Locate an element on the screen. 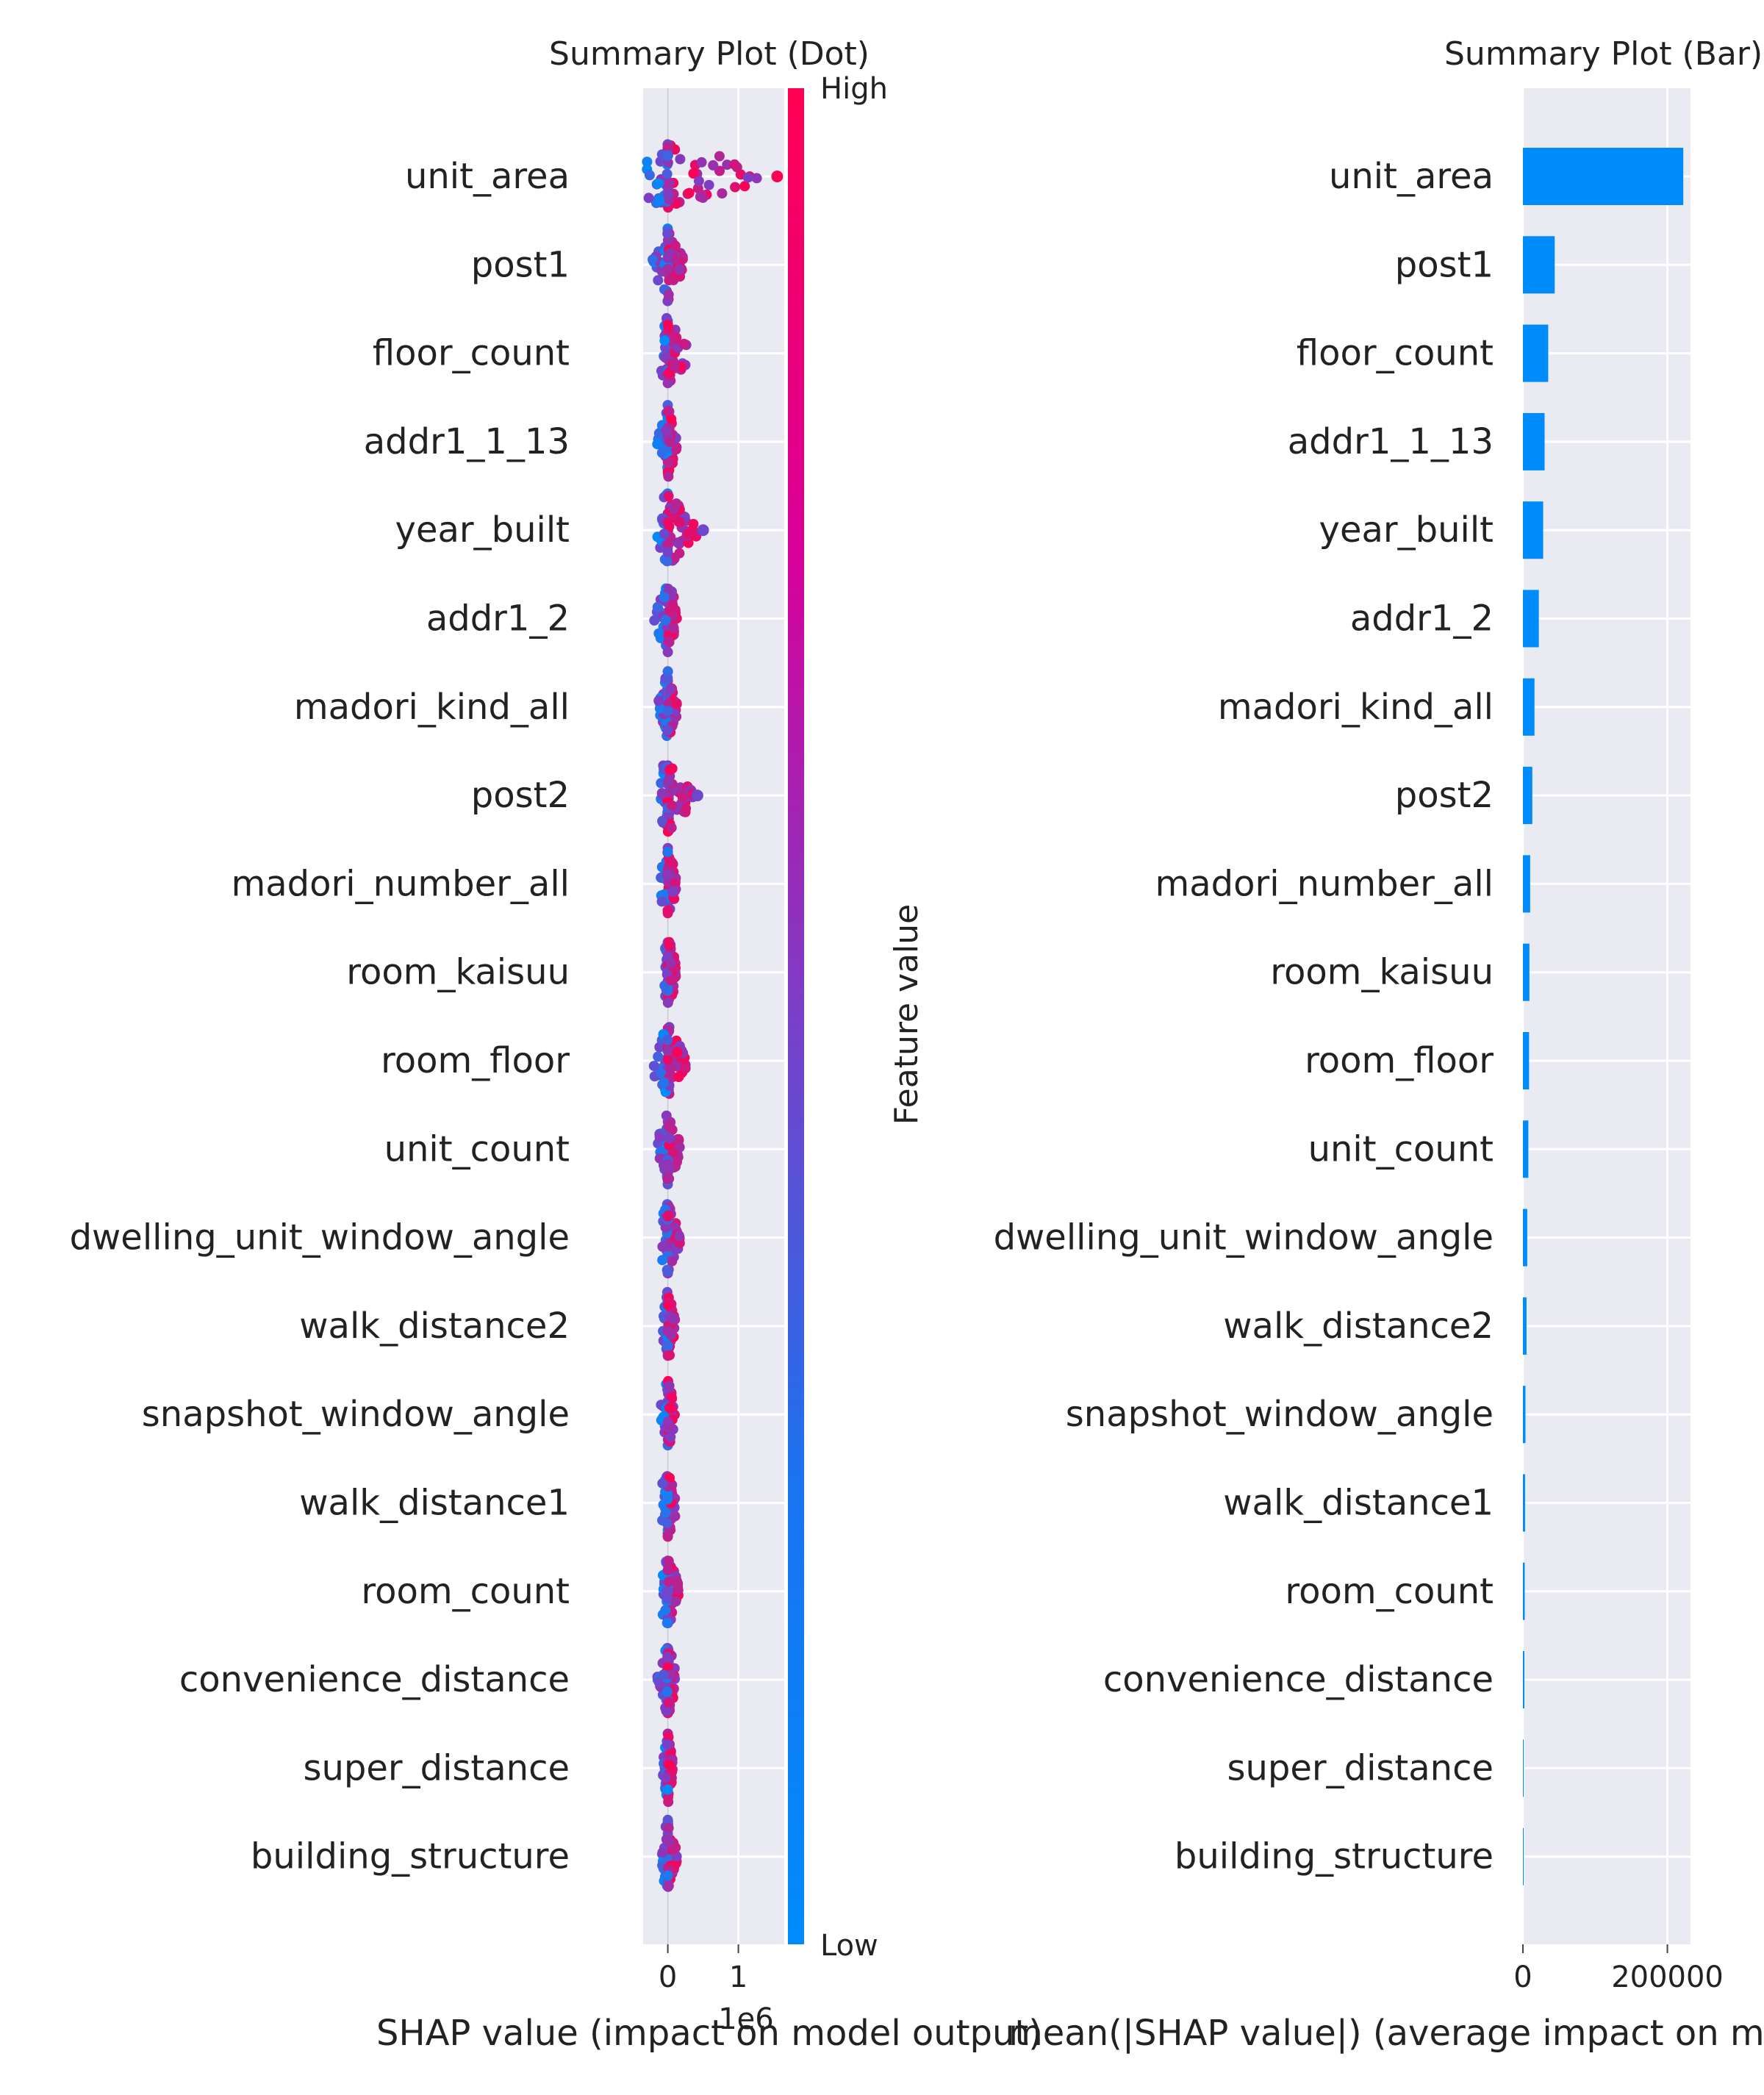 The height and width of the screenshot is (2095, 1764). dot-x-tick-label: 0 is located at coordinates (668, 1977).